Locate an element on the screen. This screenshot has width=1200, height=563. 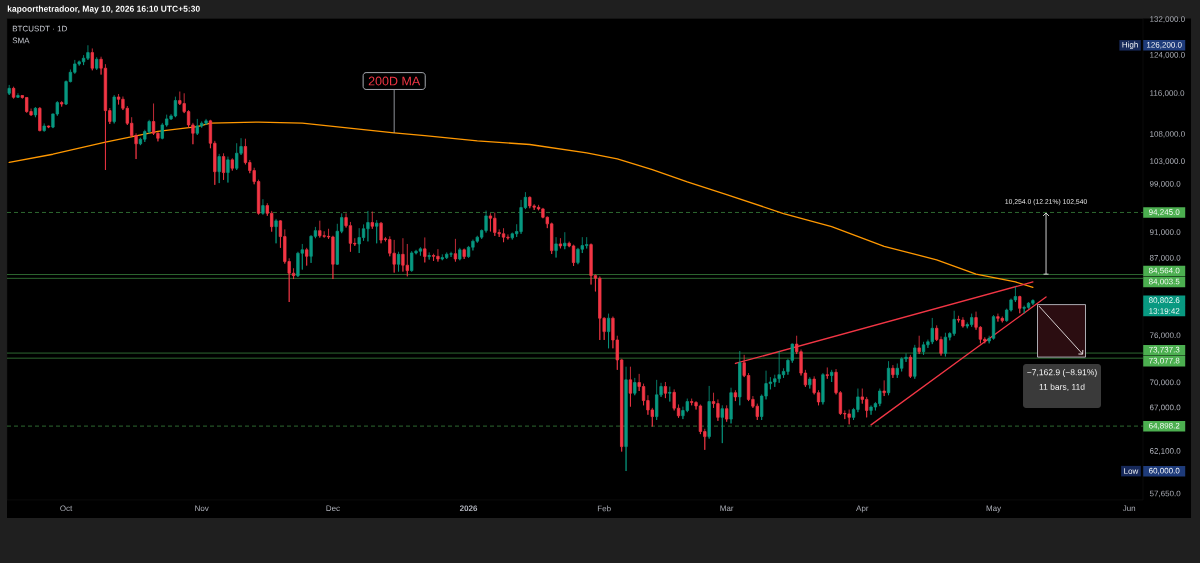
y-tick-label: 99,000.0 is located at coordinates (1165, 184).